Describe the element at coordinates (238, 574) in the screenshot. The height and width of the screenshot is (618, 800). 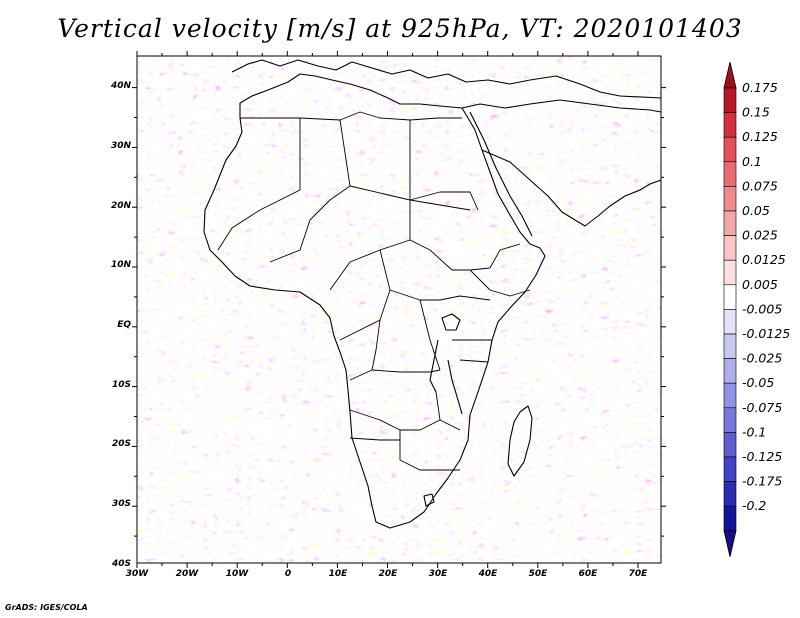
I see `lon-label: 10W` at that location.